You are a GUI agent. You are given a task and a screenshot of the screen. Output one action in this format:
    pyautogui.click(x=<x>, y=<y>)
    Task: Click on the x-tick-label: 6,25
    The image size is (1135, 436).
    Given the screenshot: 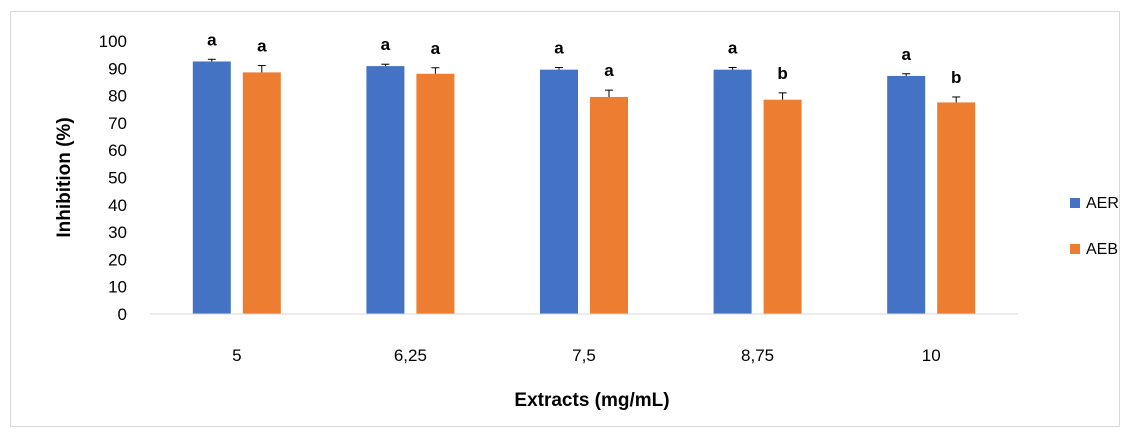 What is the action you would take?
    pyautogui.click(x=410, y=355)
    